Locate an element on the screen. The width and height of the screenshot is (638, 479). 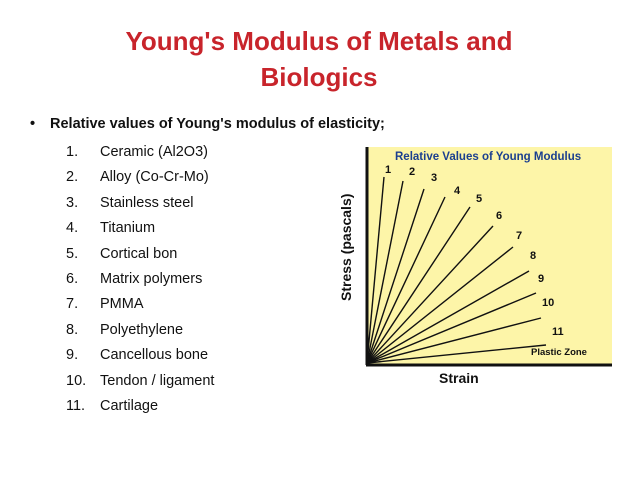
list-item: 10. Tendon / ligament is located at coordinates (140, 381).